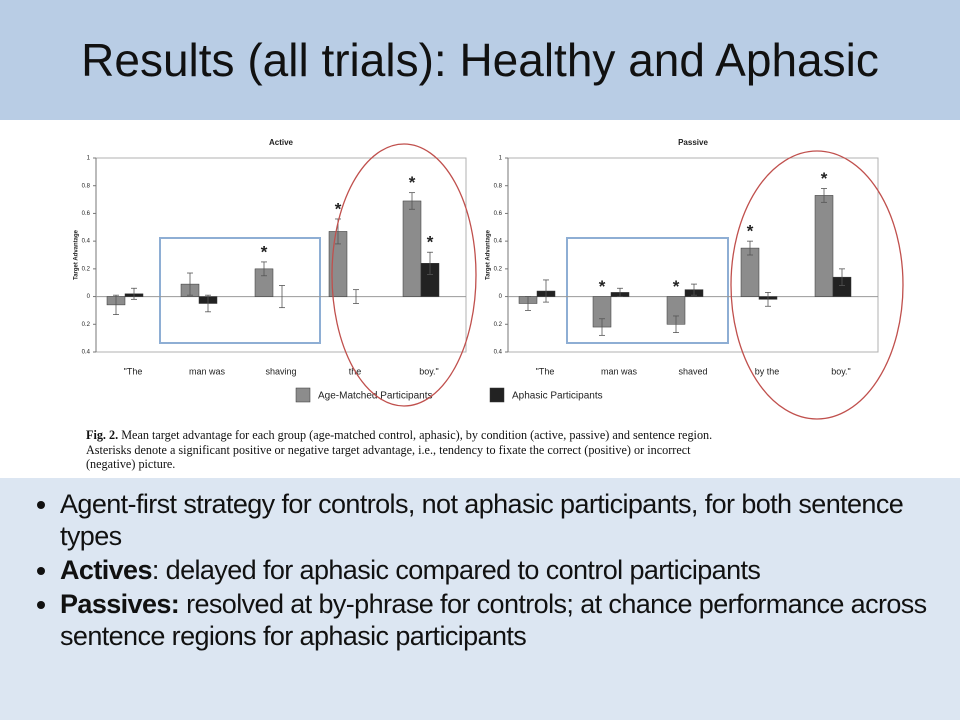 This screenshot has height=720, width=960. I want to click on x-tick-label: shaved, so click(692, 371).